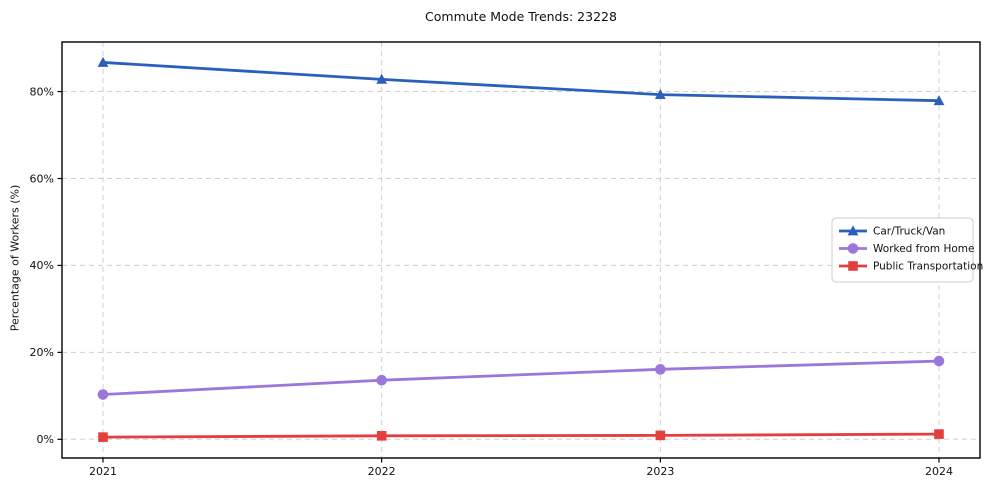 The height and width of the screenshot is (490, 990). I want to click on legend-label-car-truck-van: Car/Truck/Van, so click(909, 232).